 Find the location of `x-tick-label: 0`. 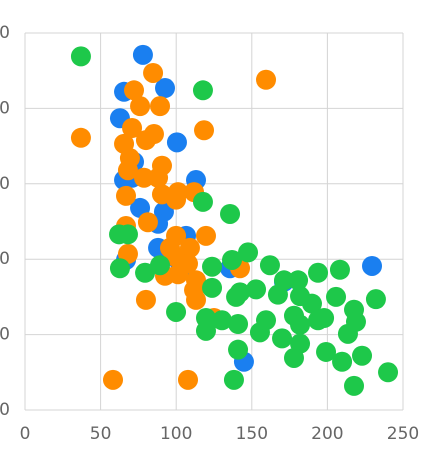

x-tick-label: 0 is located at coordinates (25, 434).